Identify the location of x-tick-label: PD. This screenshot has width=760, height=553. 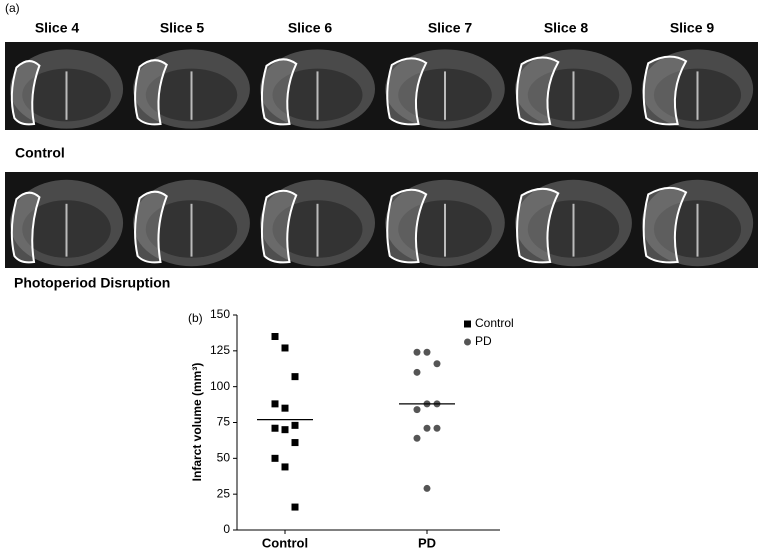
(427, 542).